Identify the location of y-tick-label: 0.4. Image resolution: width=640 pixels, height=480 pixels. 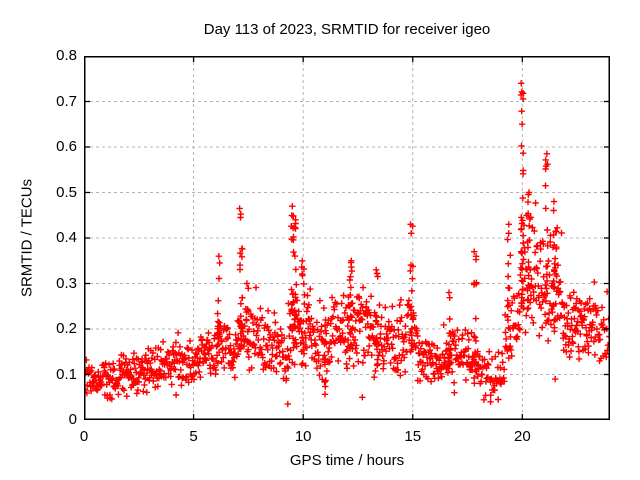
(66, 237).